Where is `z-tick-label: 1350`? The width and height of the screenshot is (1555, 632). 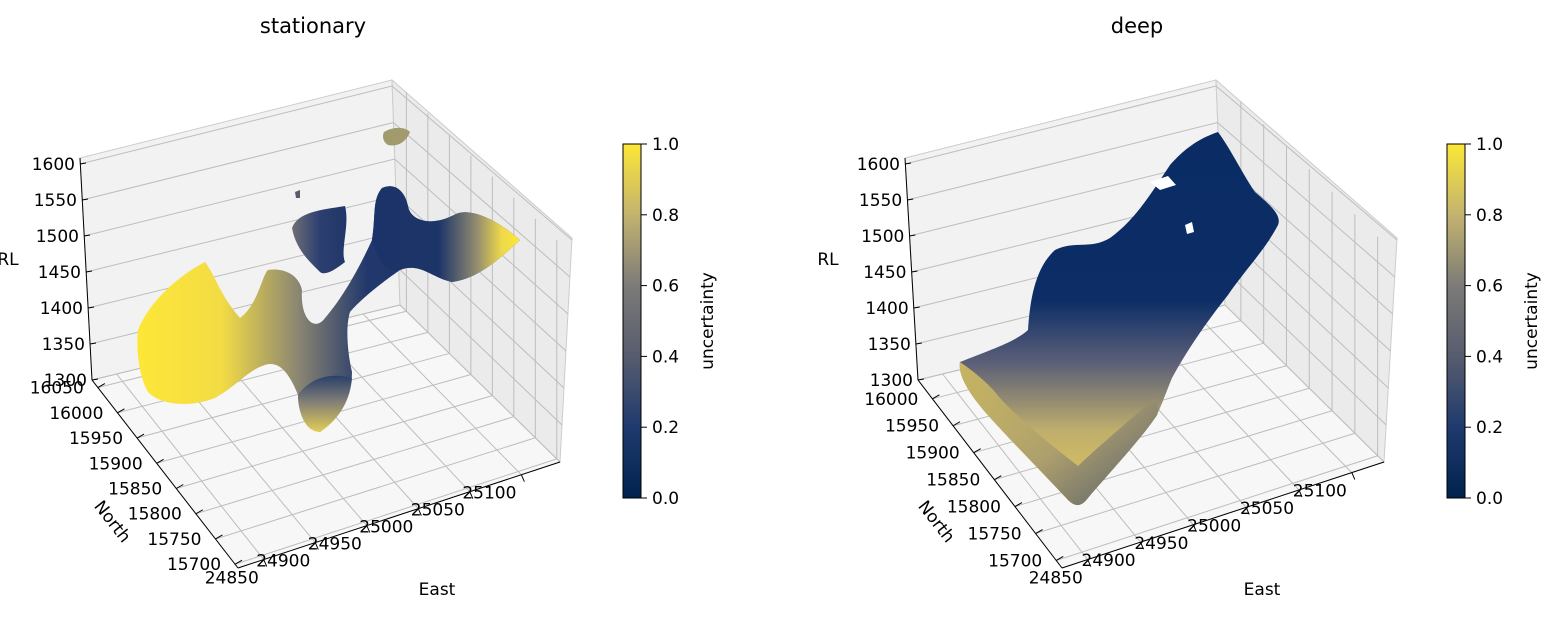
z-tick-label: 1350 is located at coordinates (889, 345).